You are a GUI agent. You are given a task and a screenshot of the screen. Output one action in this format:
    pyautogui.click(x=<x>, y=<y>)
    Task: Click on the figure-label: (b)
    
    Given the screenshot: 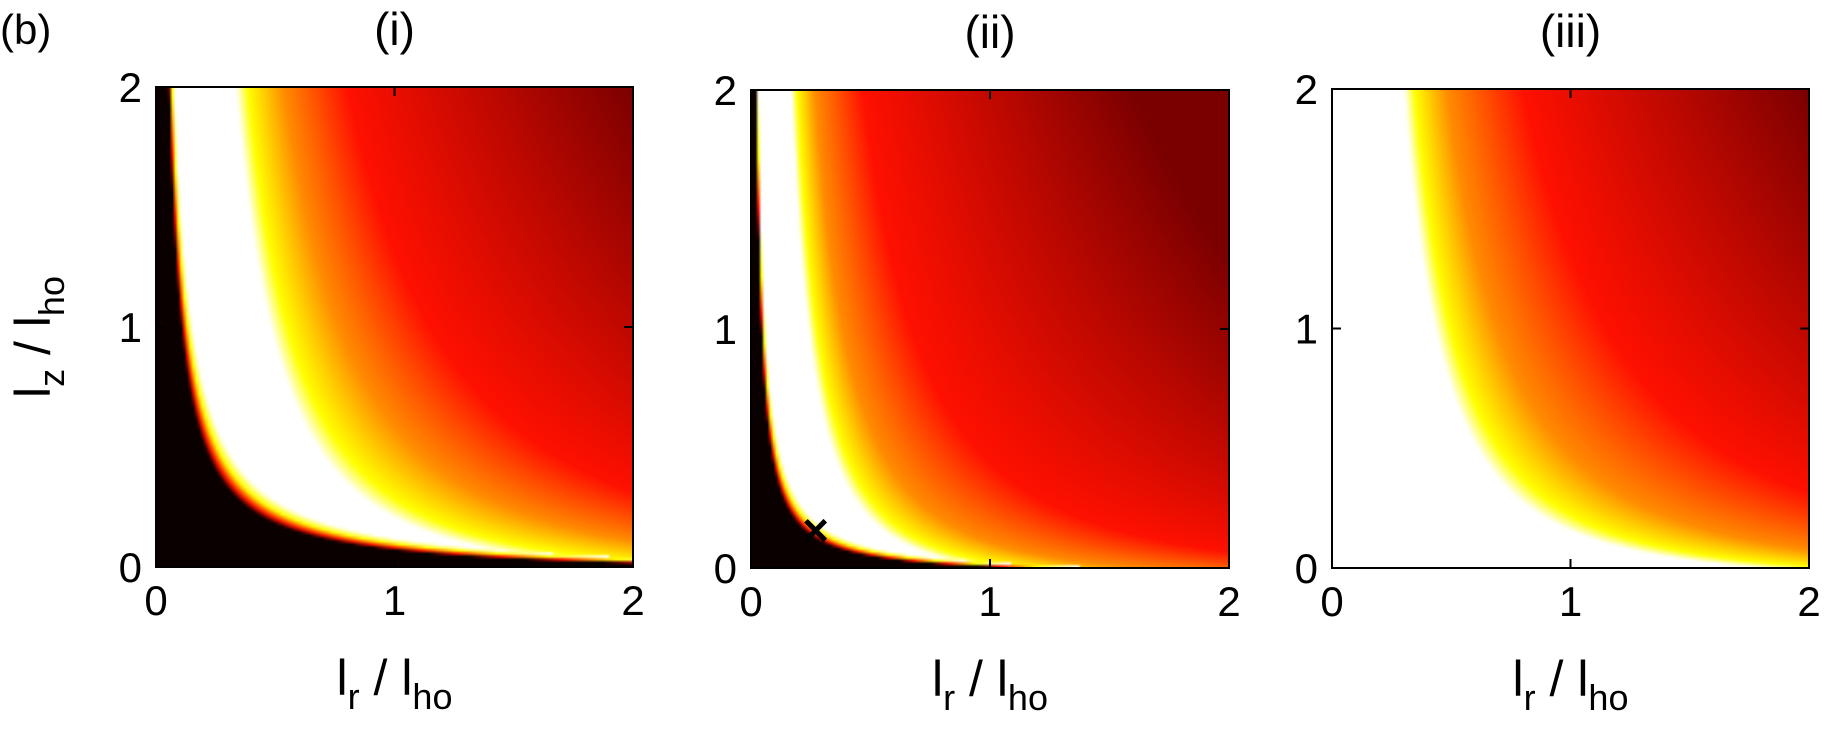 What is the action you would take?
    pyautogui.click(x=25, y=29)
    